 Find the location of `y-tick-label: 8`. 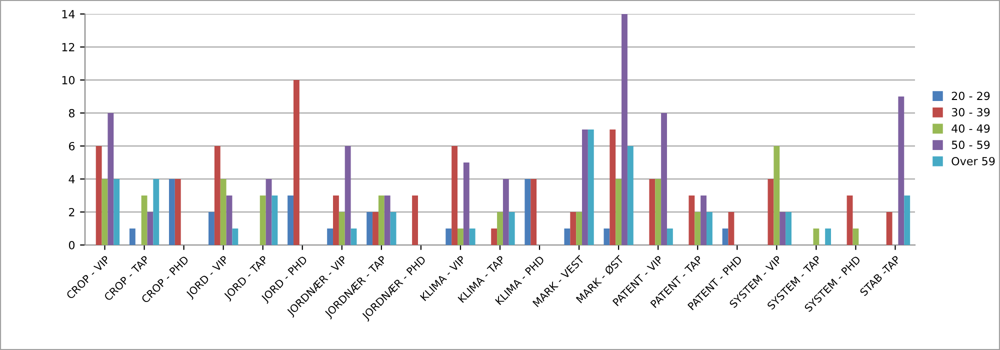

y-tick-label: 8 is located at coordinates (71, 113).